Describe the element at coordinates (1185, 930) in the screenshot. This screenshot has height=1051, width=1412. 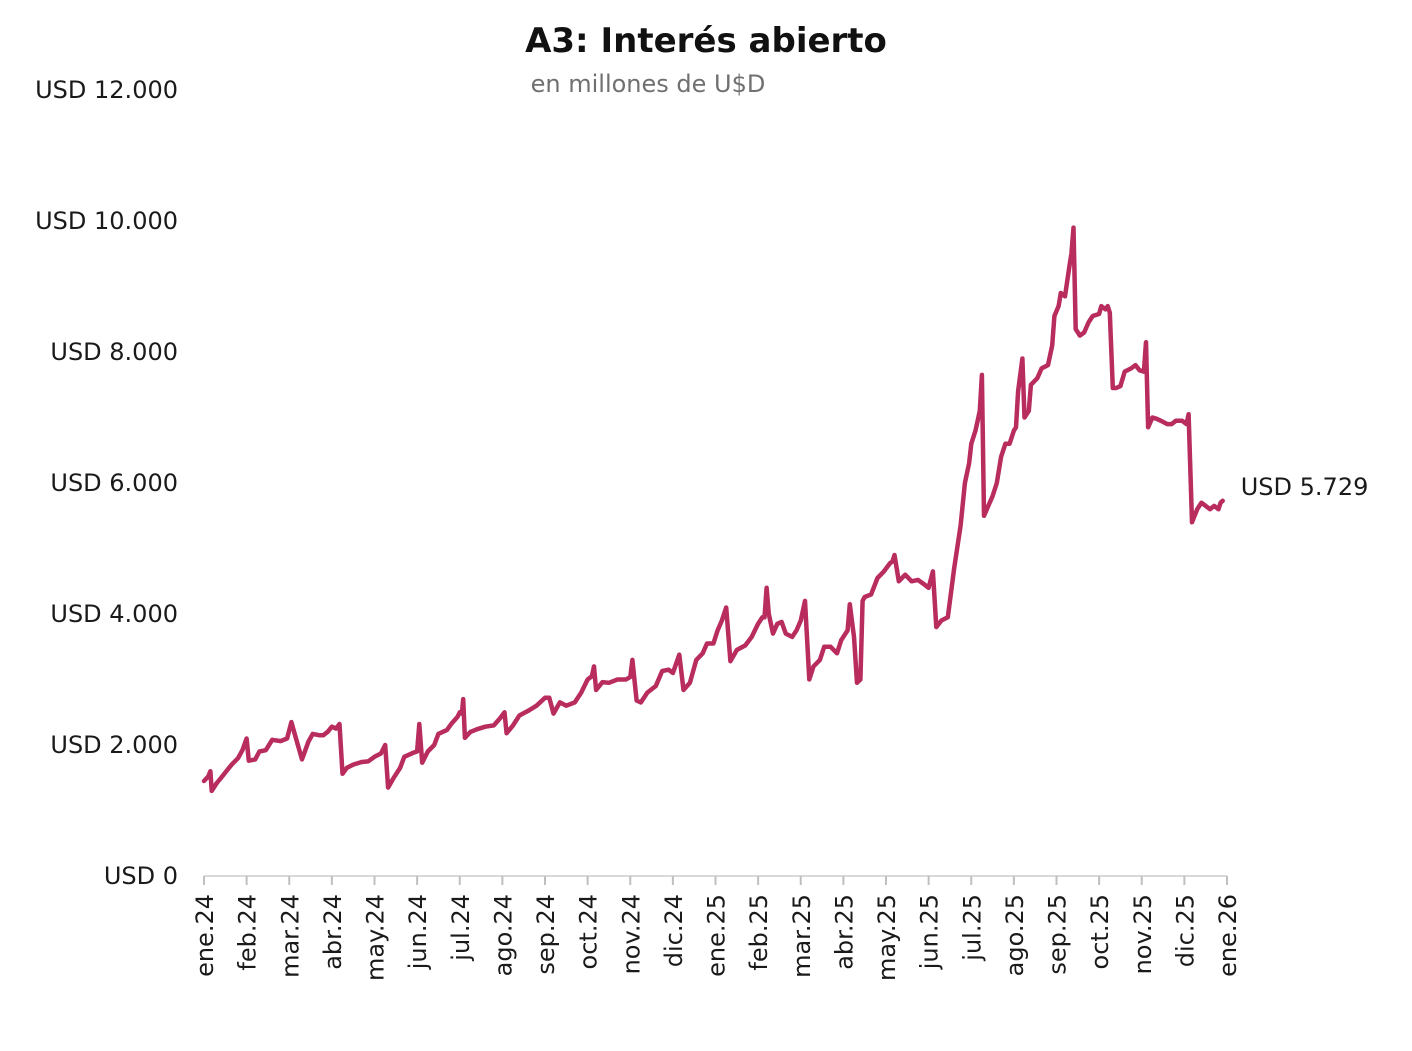
I see `x-tick-label: dic.25` at that location.